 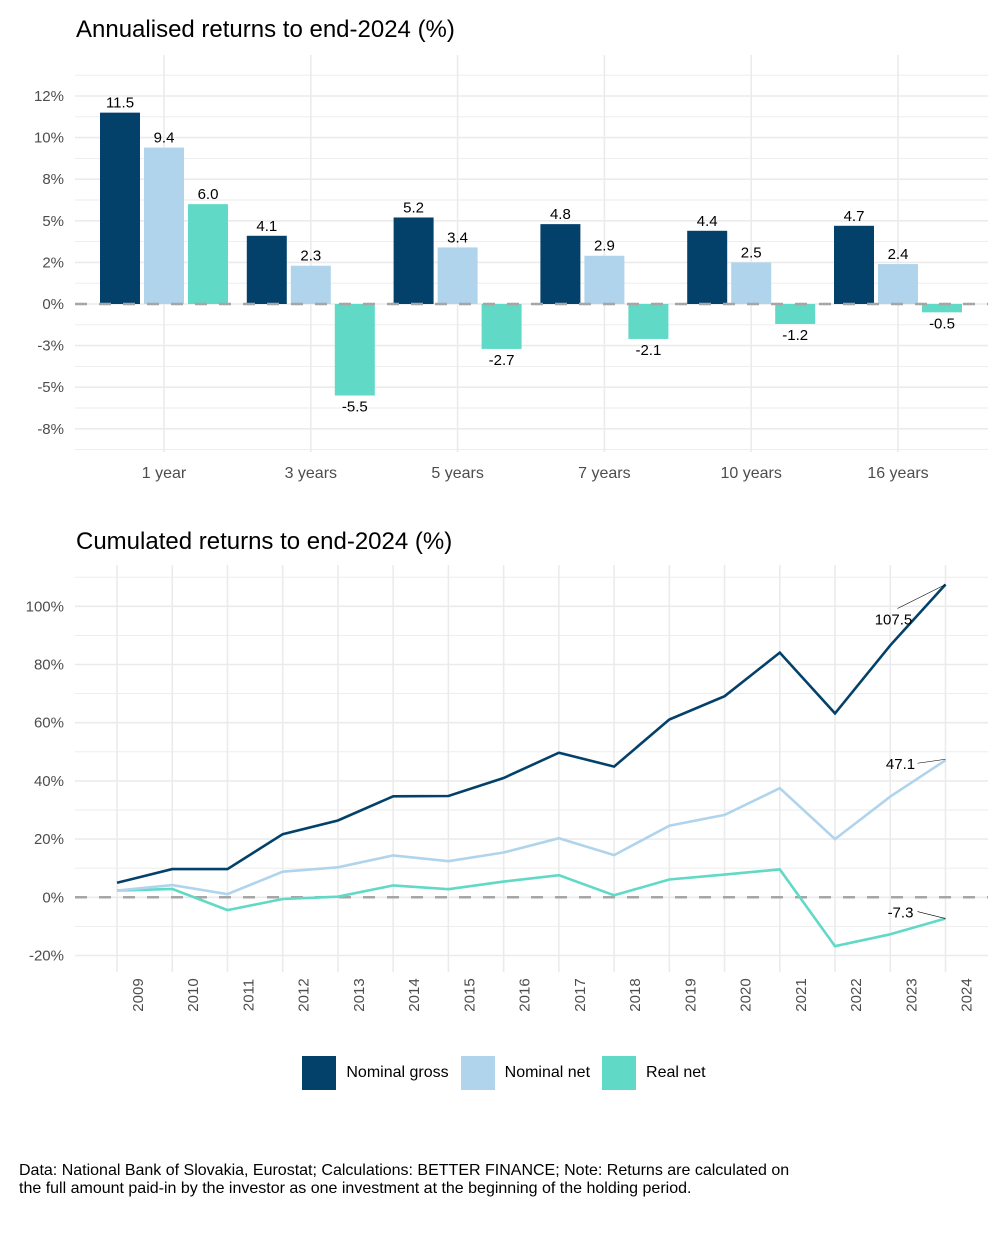 I want to click on y-tick-label: -8%, so click(x=50, y=429).